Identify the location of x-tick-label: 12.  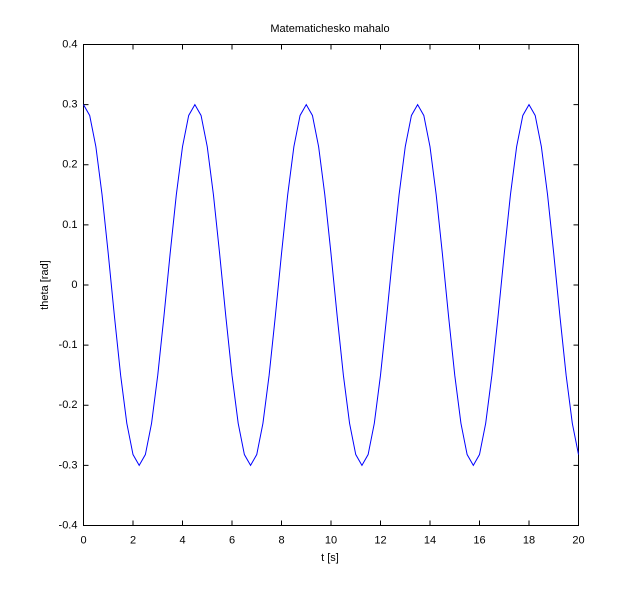
(380, 540).